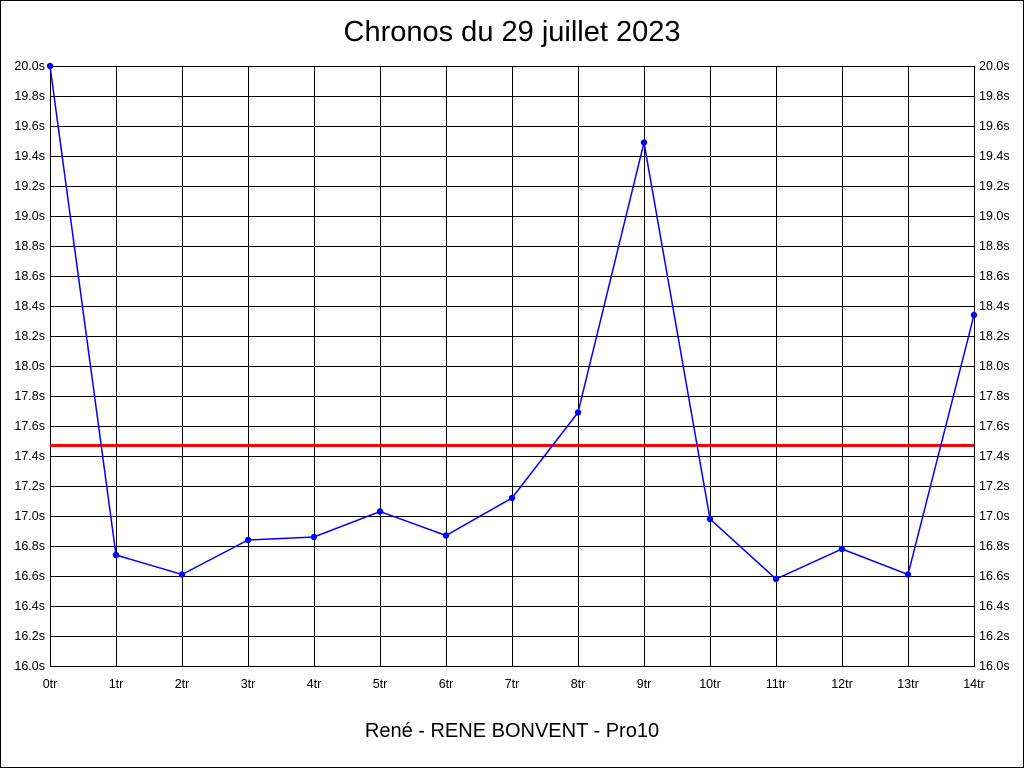  What do you see at coordinates (29, 216) in the screenshot?
I see `y-tick-label-left: 19.0s` at bounding box center [29, 216].